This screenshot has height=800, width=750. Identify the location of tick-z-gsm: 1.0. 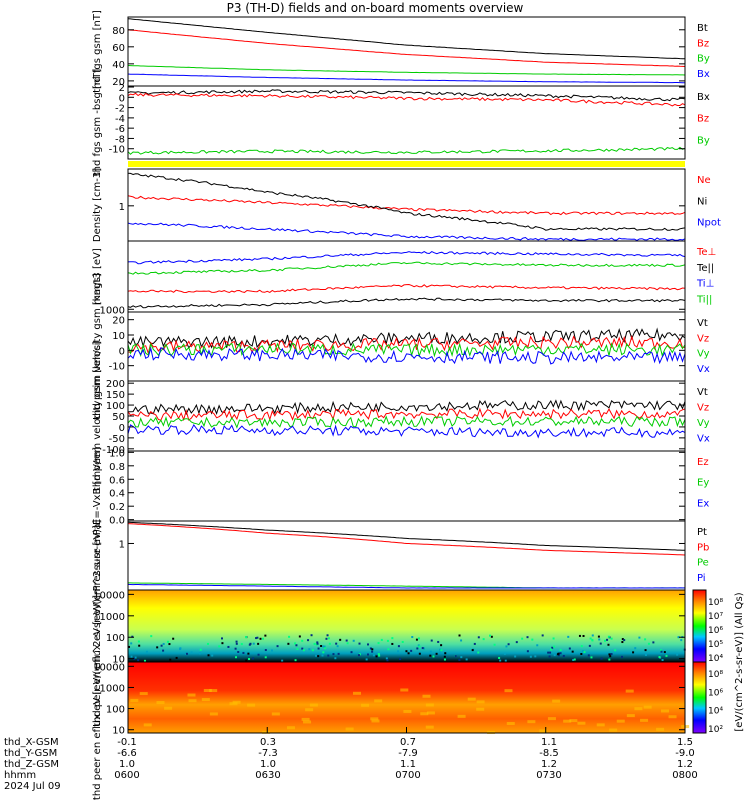
(268, 764).